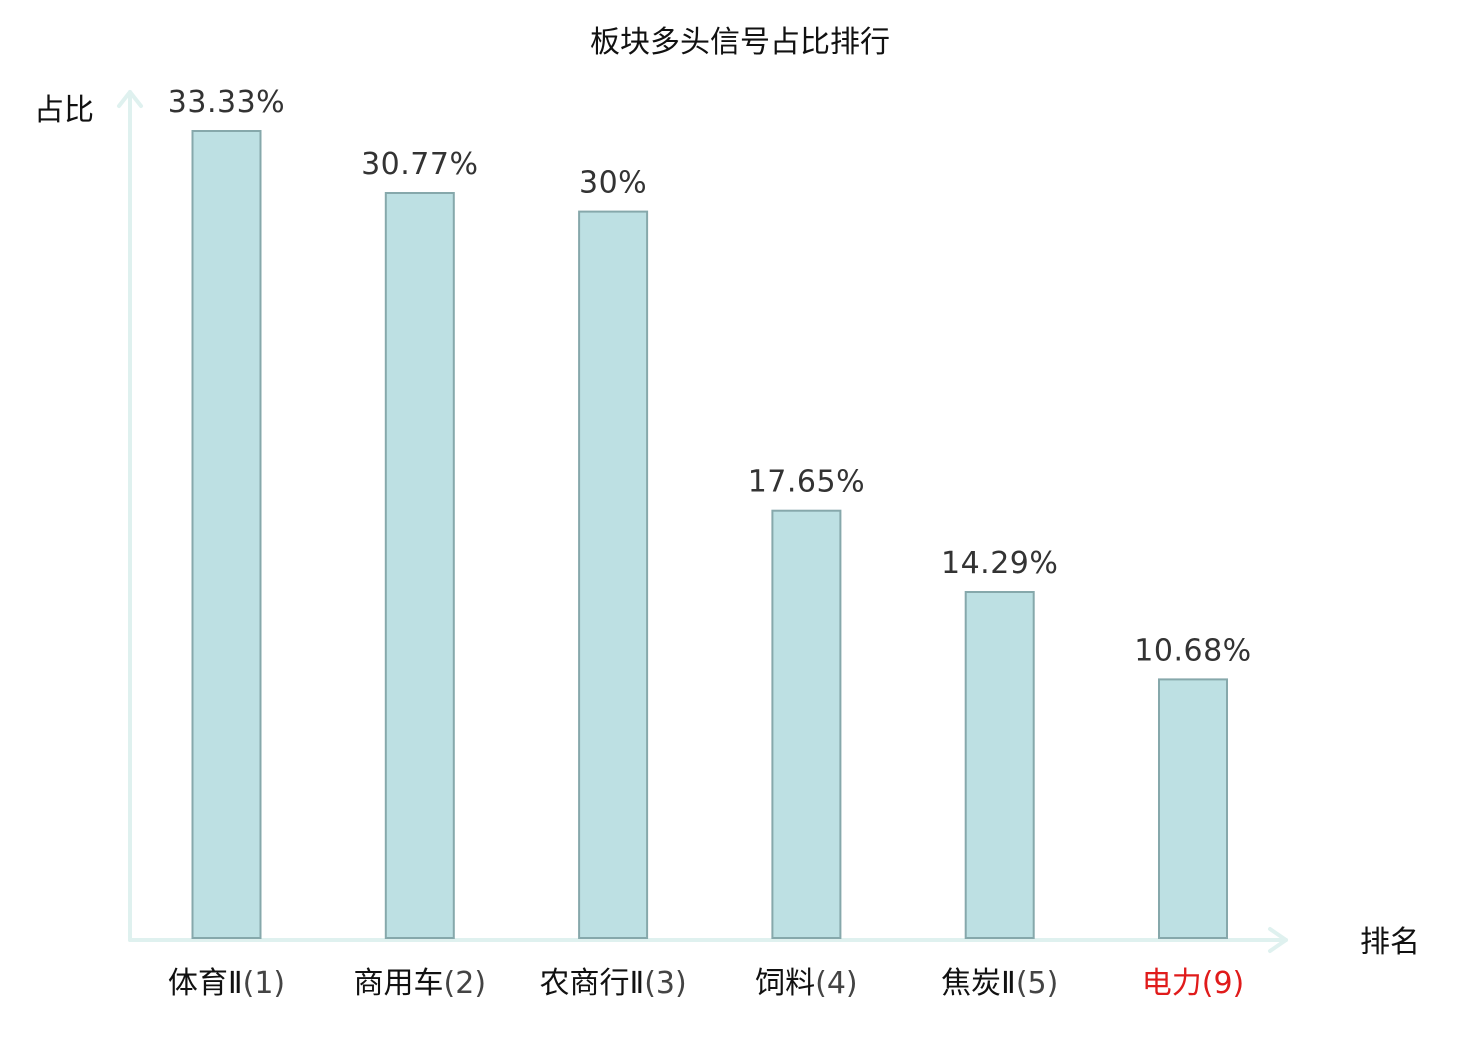 This screenshot has height=1040, width=1480. What do you see at coordinates (665, 983) in the screenshot?
I see `category-rank: (3)` at bounding box center [665, 983].